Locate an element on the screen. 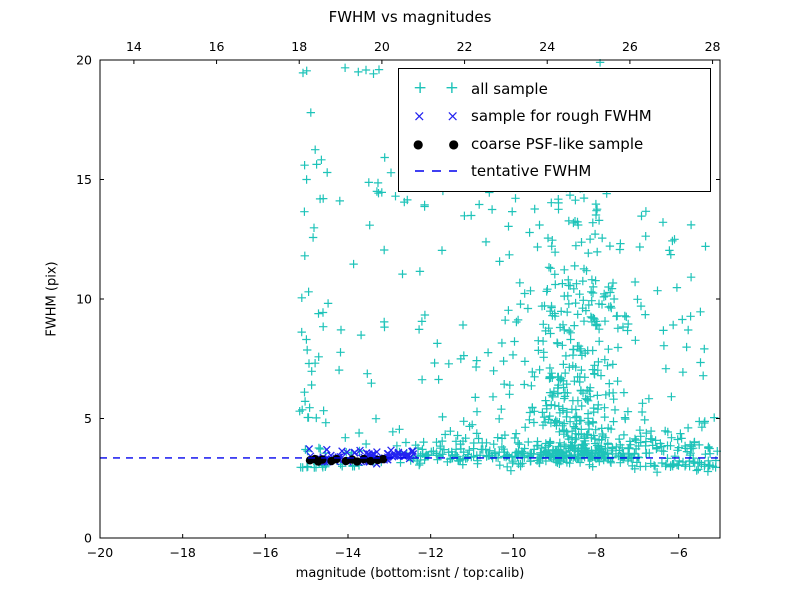  x-tick-label-top: 24 is located at coordinates (547, 46).